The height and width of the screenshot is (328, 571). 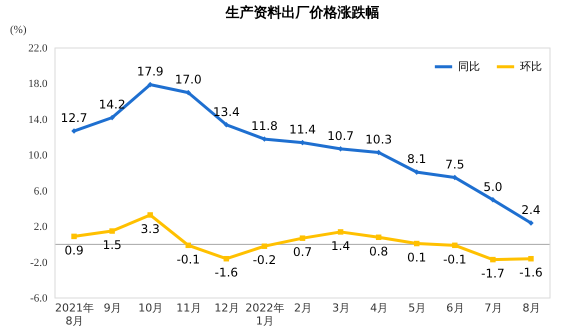 I want to click on chart-title: 生产资料出厂价格涨跌幅, so click(x=302, y=12).